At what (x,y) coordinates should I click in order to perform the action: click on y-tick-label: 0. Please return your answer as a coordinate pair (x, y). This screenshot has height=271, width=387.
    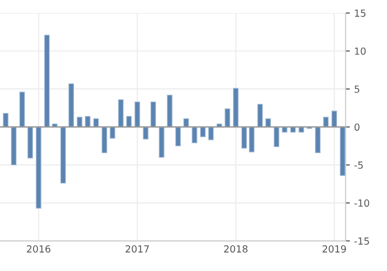
    Looking at the image, I should click on (357, 127).